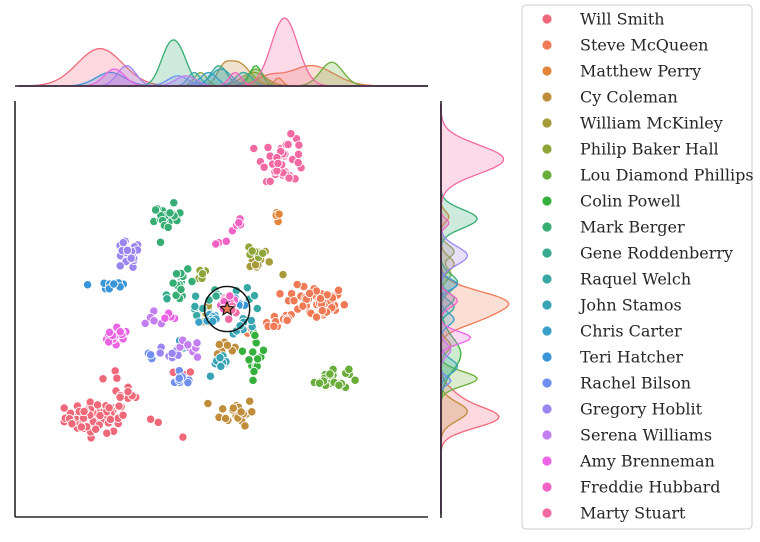  What do you see at coordinates (547, 97) in the screenshot?
I see `legend-marker-cy-coleman` at bounding box center [547, 97].